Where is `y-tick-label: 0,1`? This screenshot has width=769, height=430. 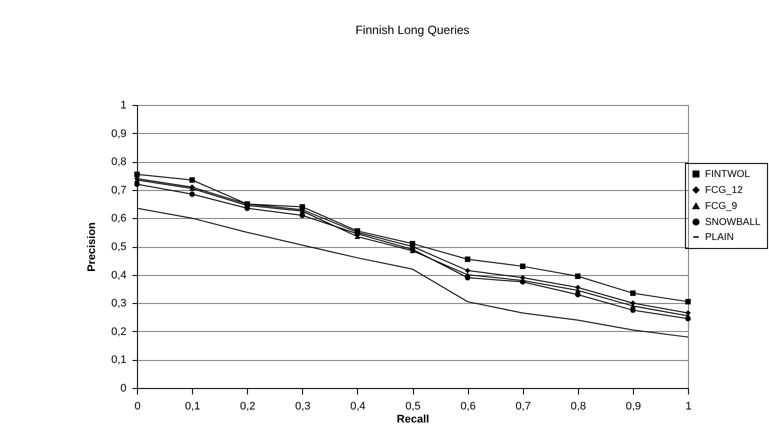
y-tick-label: 0,1 is located at coordinates (118, 360).